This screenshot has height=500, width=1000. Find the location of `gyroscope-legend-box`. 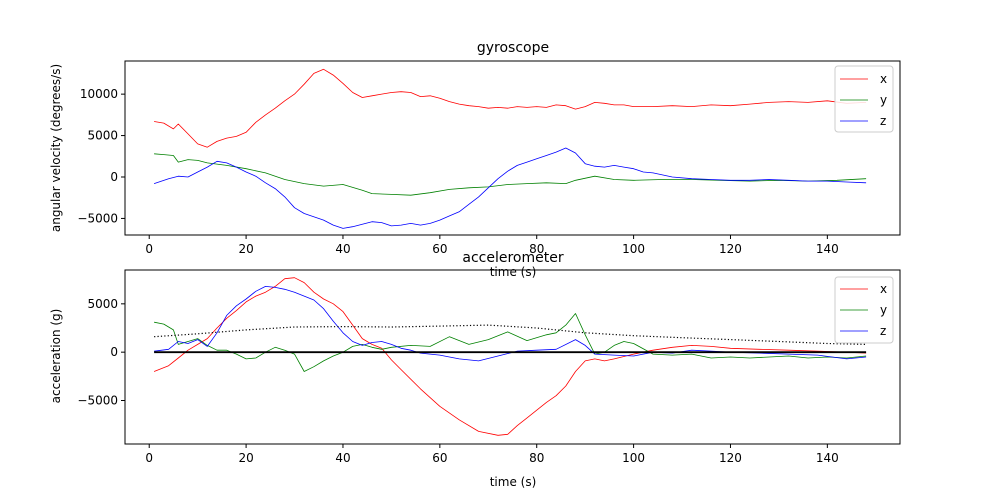

gyroscope-legend-box is located at coordinates (864, 99).